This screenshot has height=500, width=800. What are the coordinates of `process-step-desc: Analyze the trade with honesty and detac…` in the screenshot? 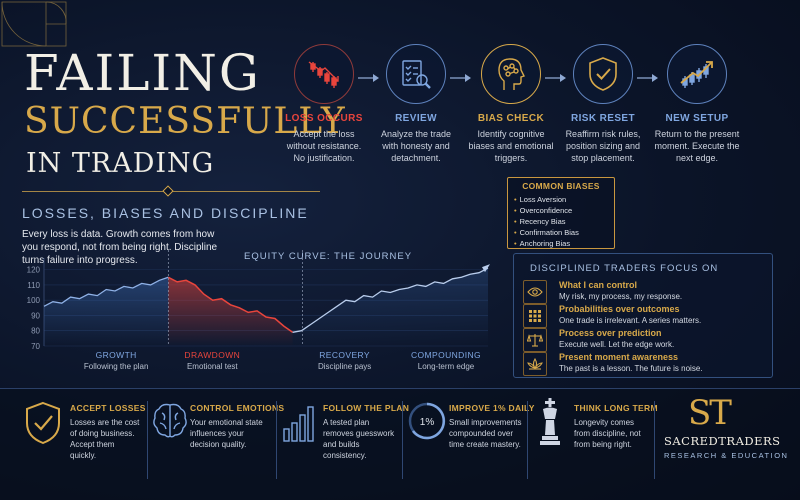 It's located at (416, 146).